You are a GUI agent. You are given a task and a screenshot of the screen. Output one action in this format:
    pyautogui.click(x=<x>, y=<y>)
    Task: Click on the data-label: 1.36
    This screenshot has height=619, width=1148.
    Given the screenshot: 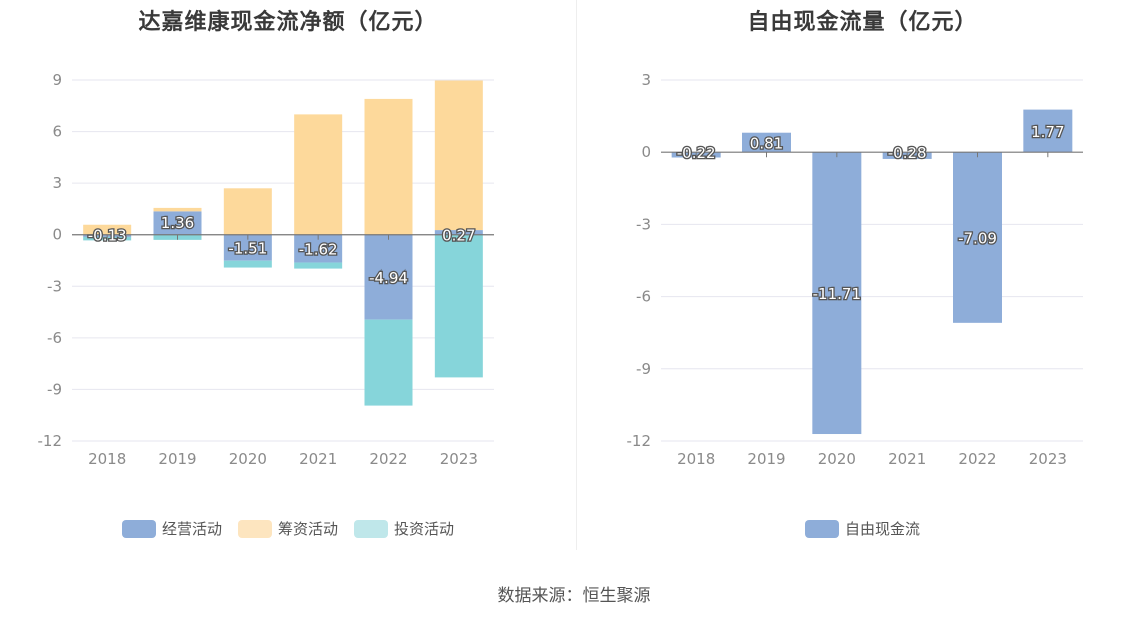 What is the action you would take?
    pyautogui.click(x=177, y=223)
    